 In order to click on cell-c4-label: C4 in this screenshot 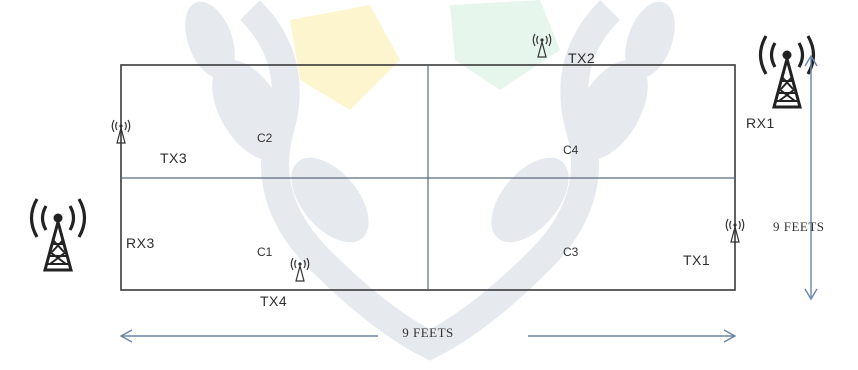, I will do `click(571, 150)`.